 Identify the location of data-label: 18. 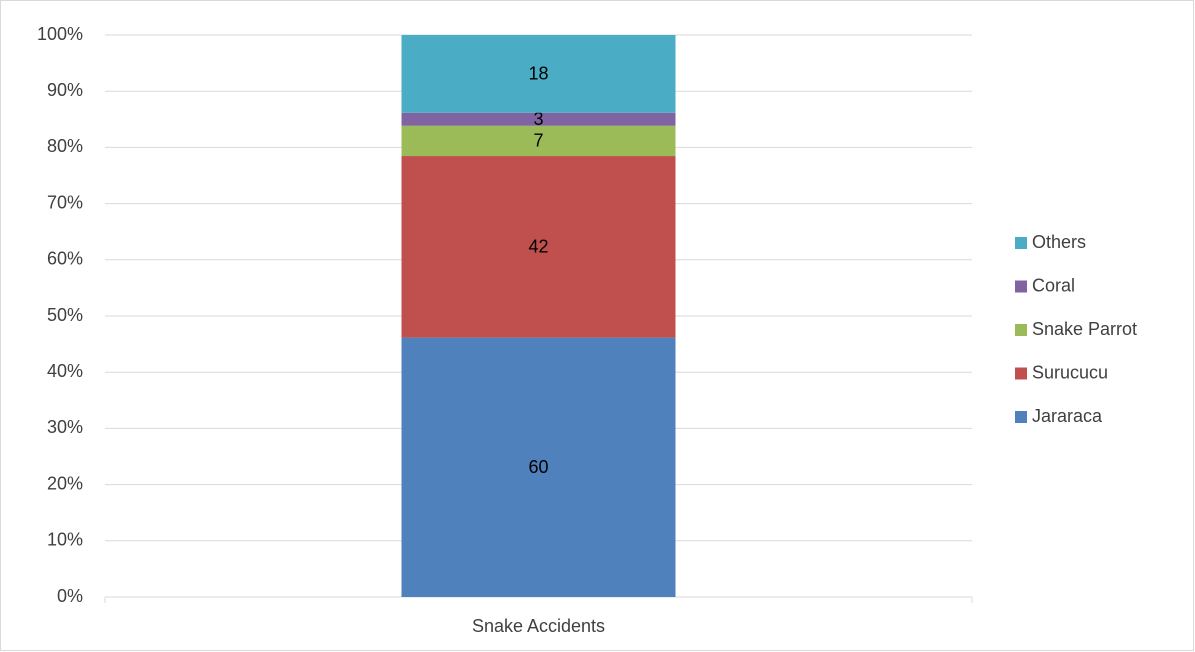
(538, 74).